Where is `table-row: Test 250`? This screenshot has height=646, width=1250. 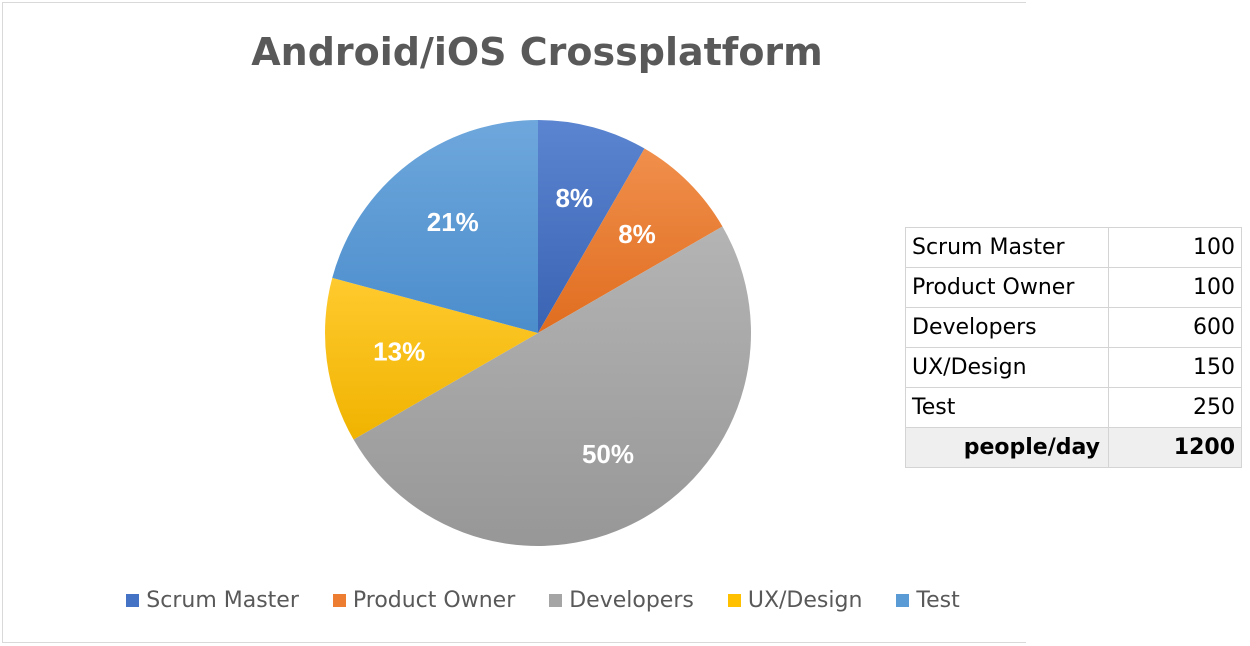 table-row: Test 250 is located at coordinates (1073, 407).